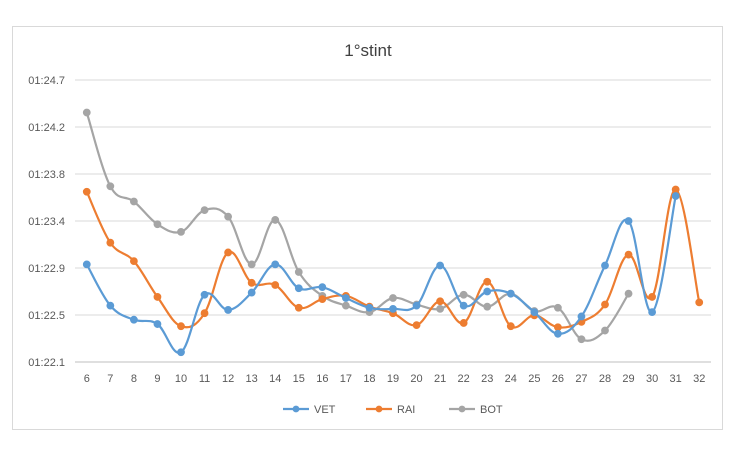  What do you see at coordinates (134, 379) in the screenshot?
I see `x-tick-label: 8` at bounding box center [134, 379].